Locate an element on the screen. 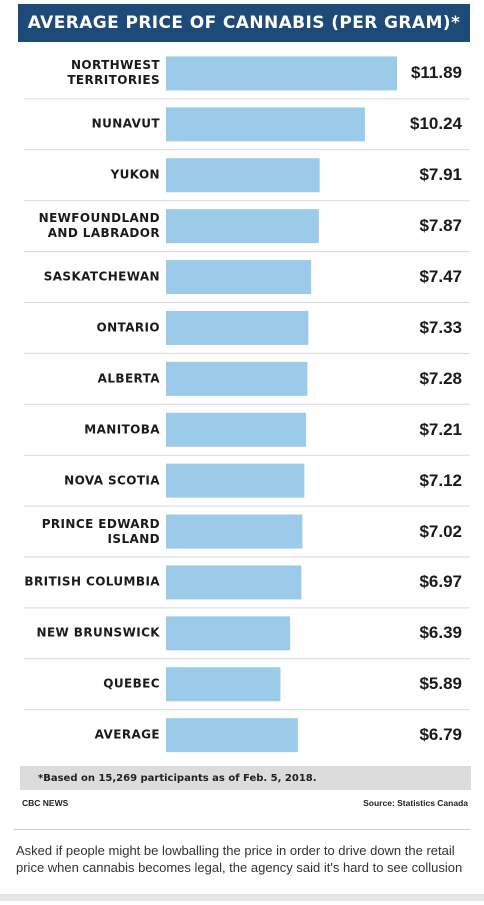 Image resolution: width=484 pixels, height=905 pixels. bottom-bar is located at coordinates (242, 897).